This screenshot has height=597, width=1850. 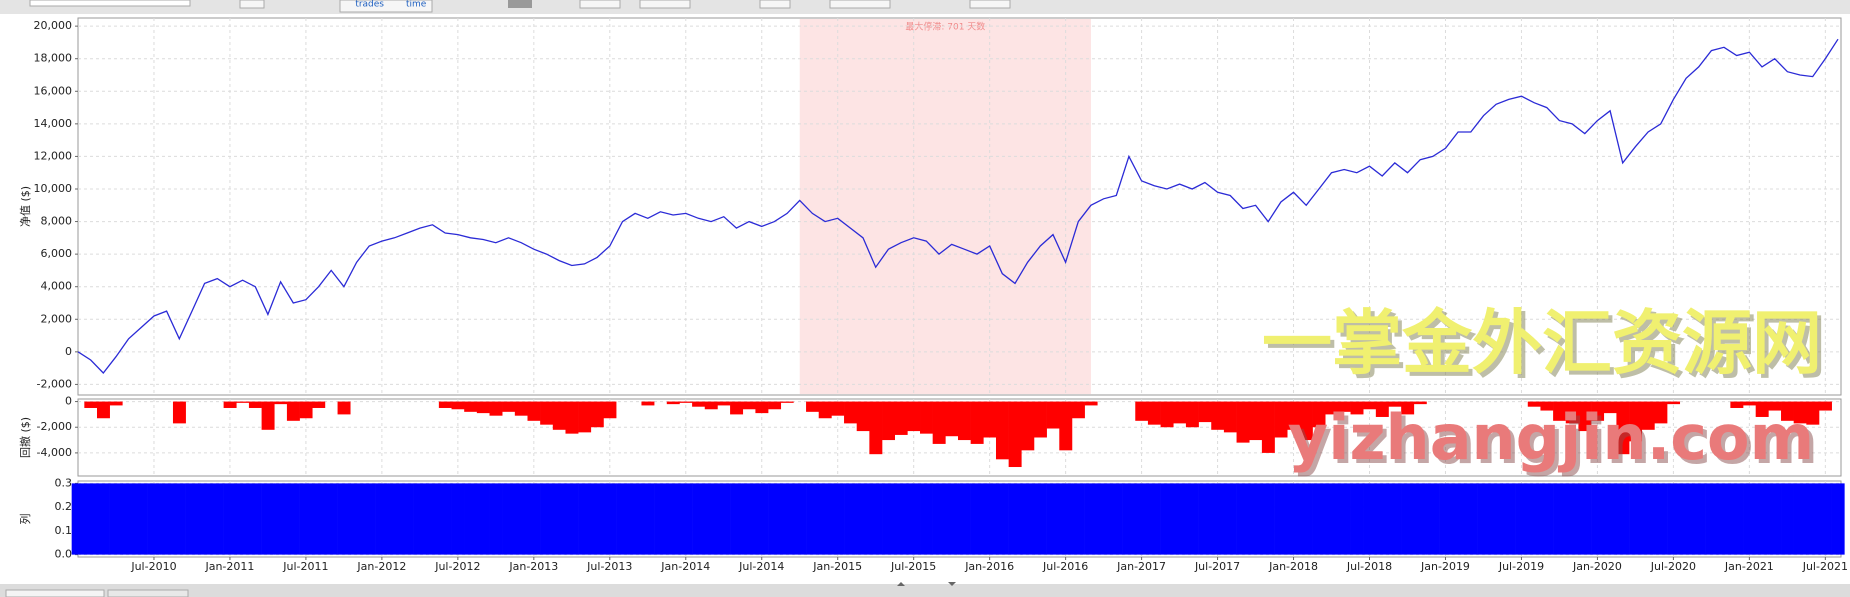 I want to click on toolbar, so click(x=925, y=7).